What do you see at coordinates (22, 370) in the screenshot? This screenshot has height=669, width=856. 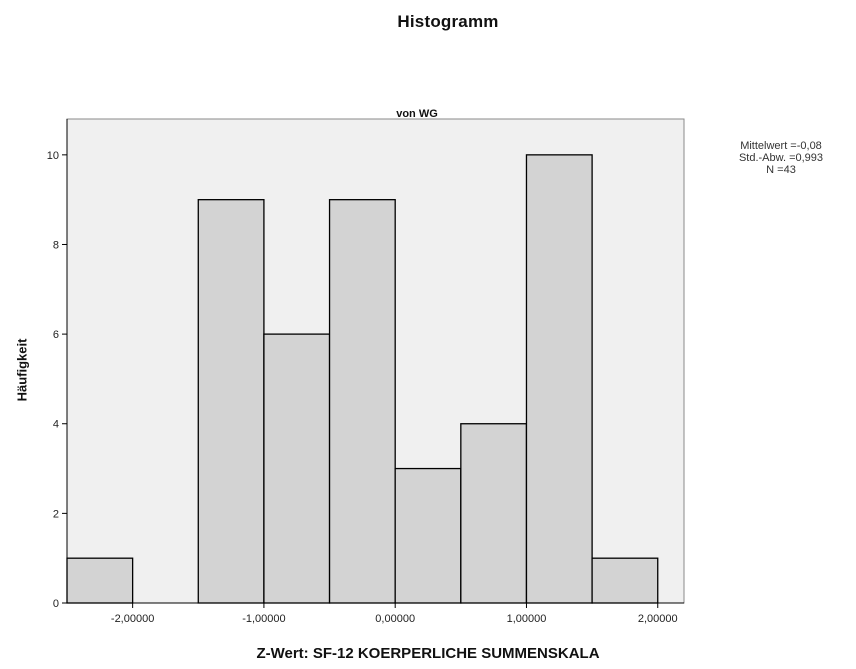 I see `y-axis-label: Häufigkeit` at bounding box center [22, 370].